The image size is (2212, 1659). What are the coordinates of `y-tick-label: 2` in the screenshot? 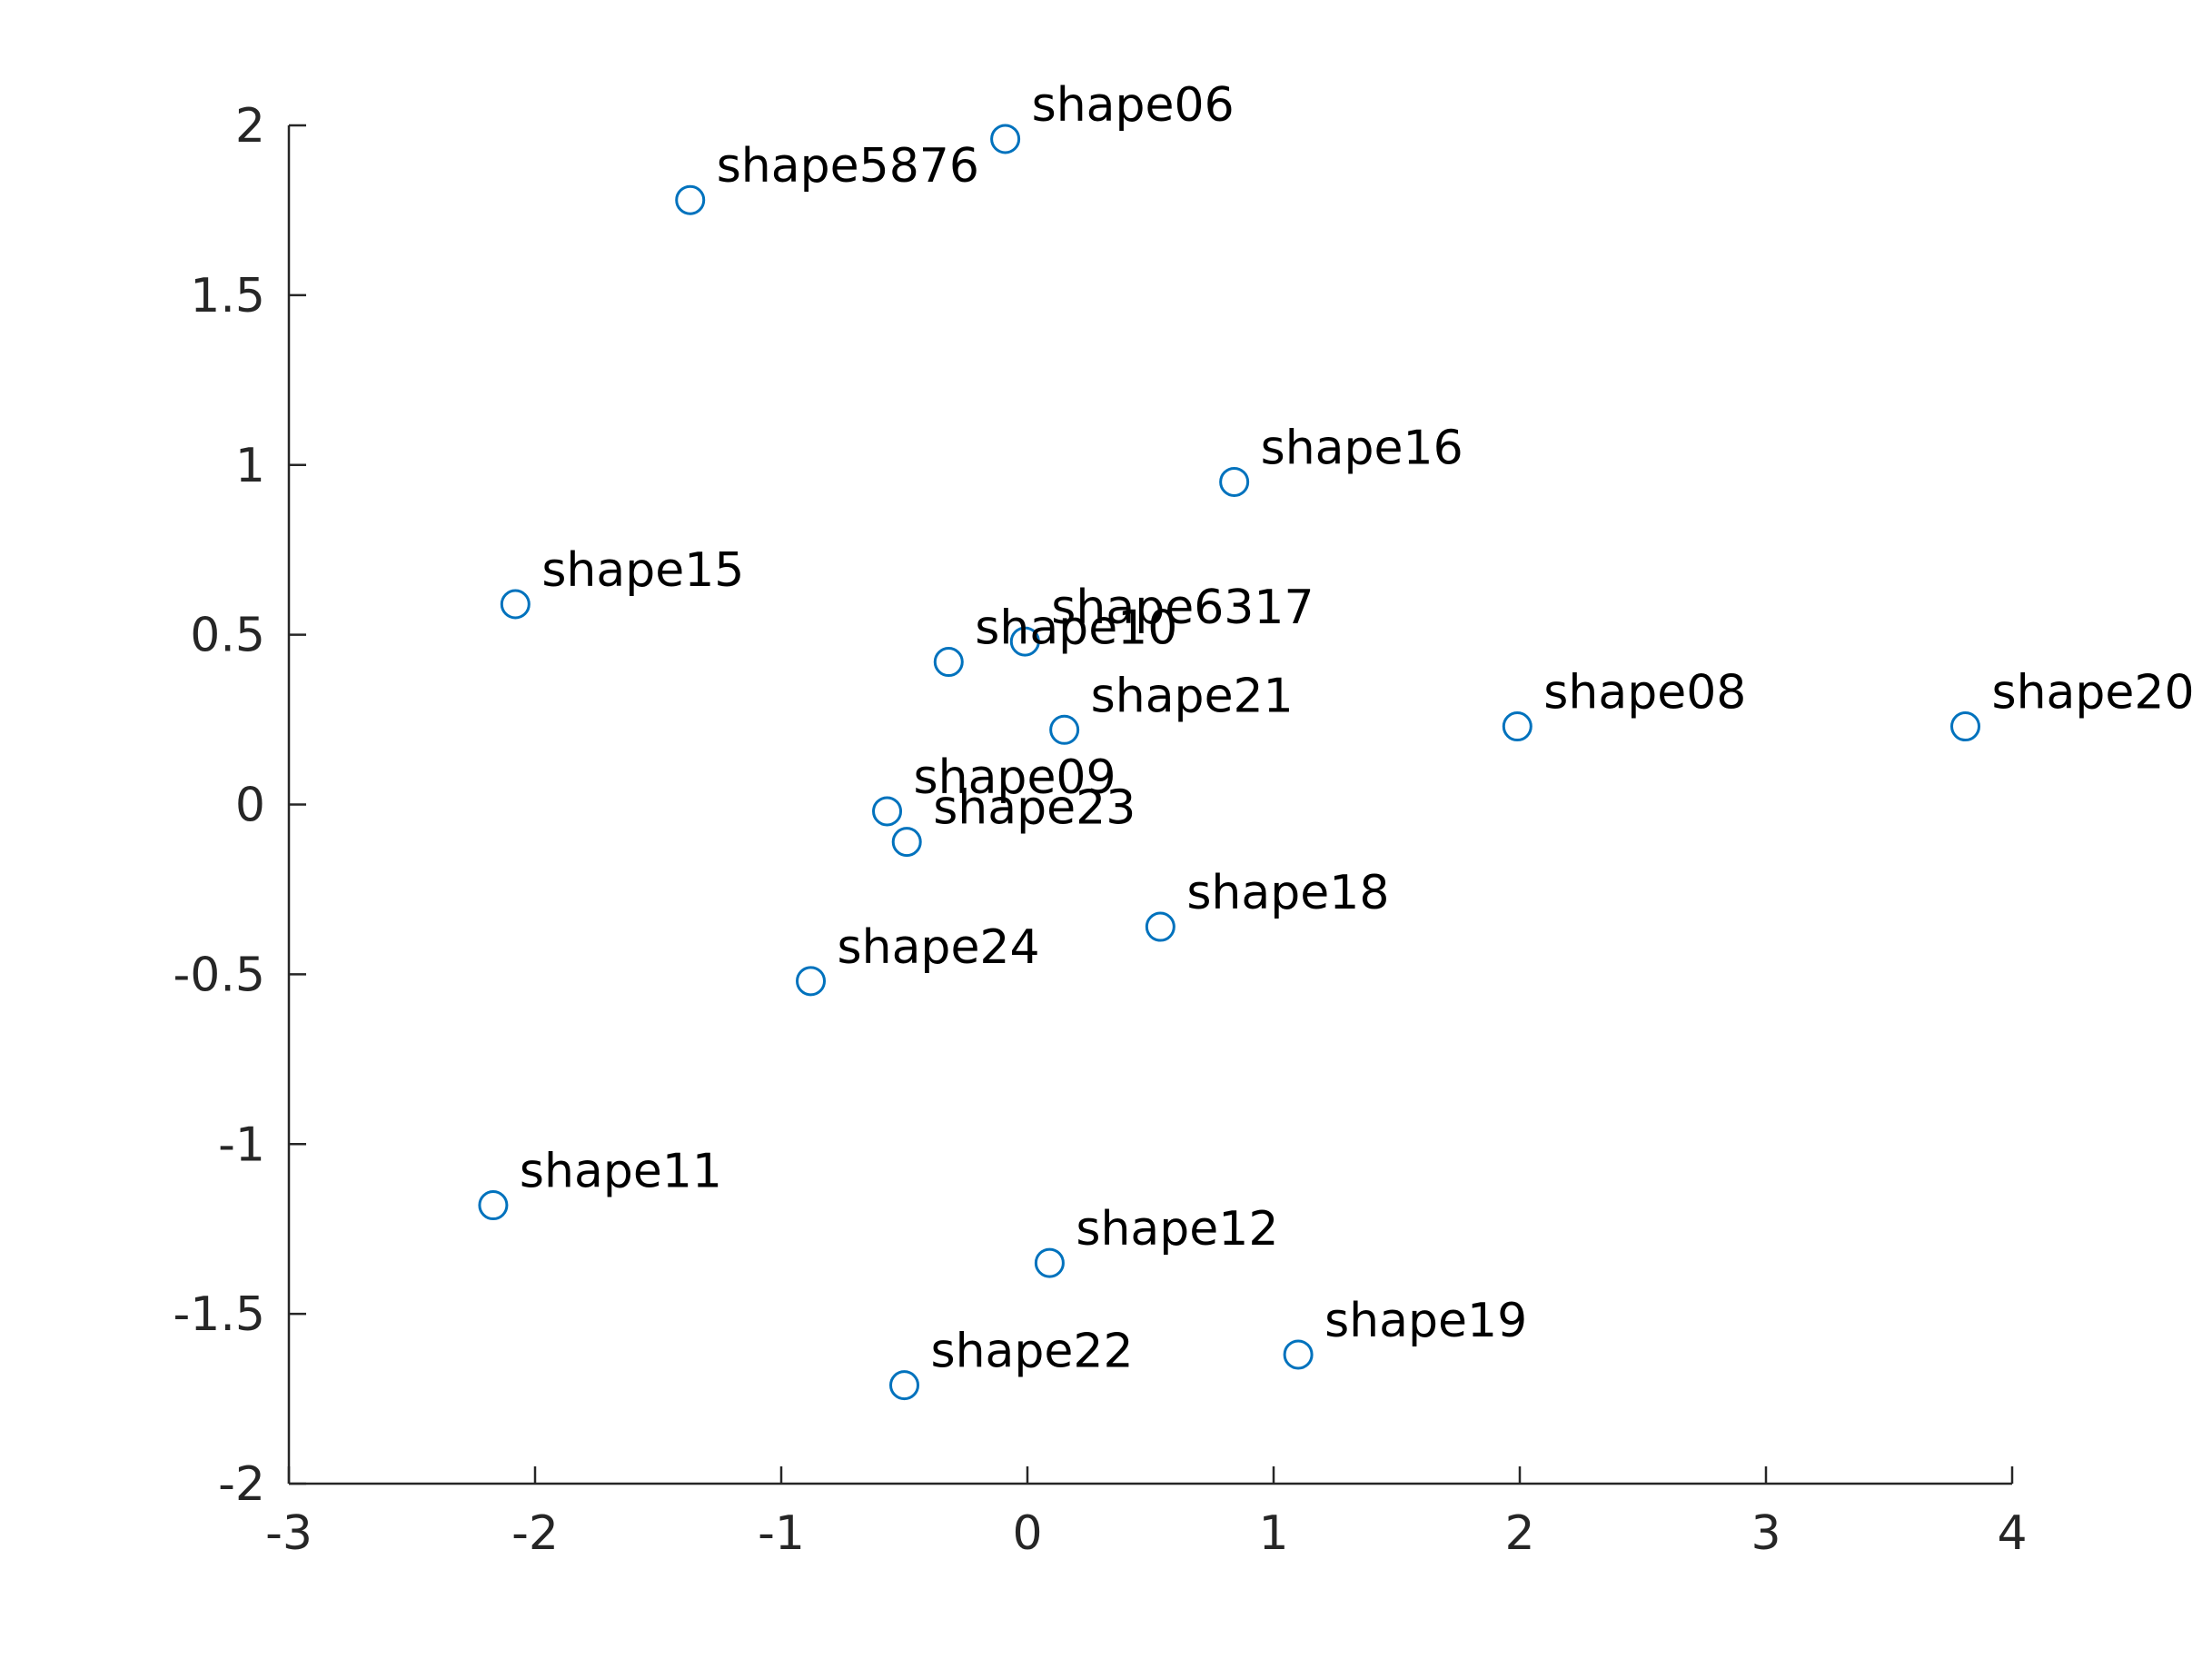 It's located at (250, 126).